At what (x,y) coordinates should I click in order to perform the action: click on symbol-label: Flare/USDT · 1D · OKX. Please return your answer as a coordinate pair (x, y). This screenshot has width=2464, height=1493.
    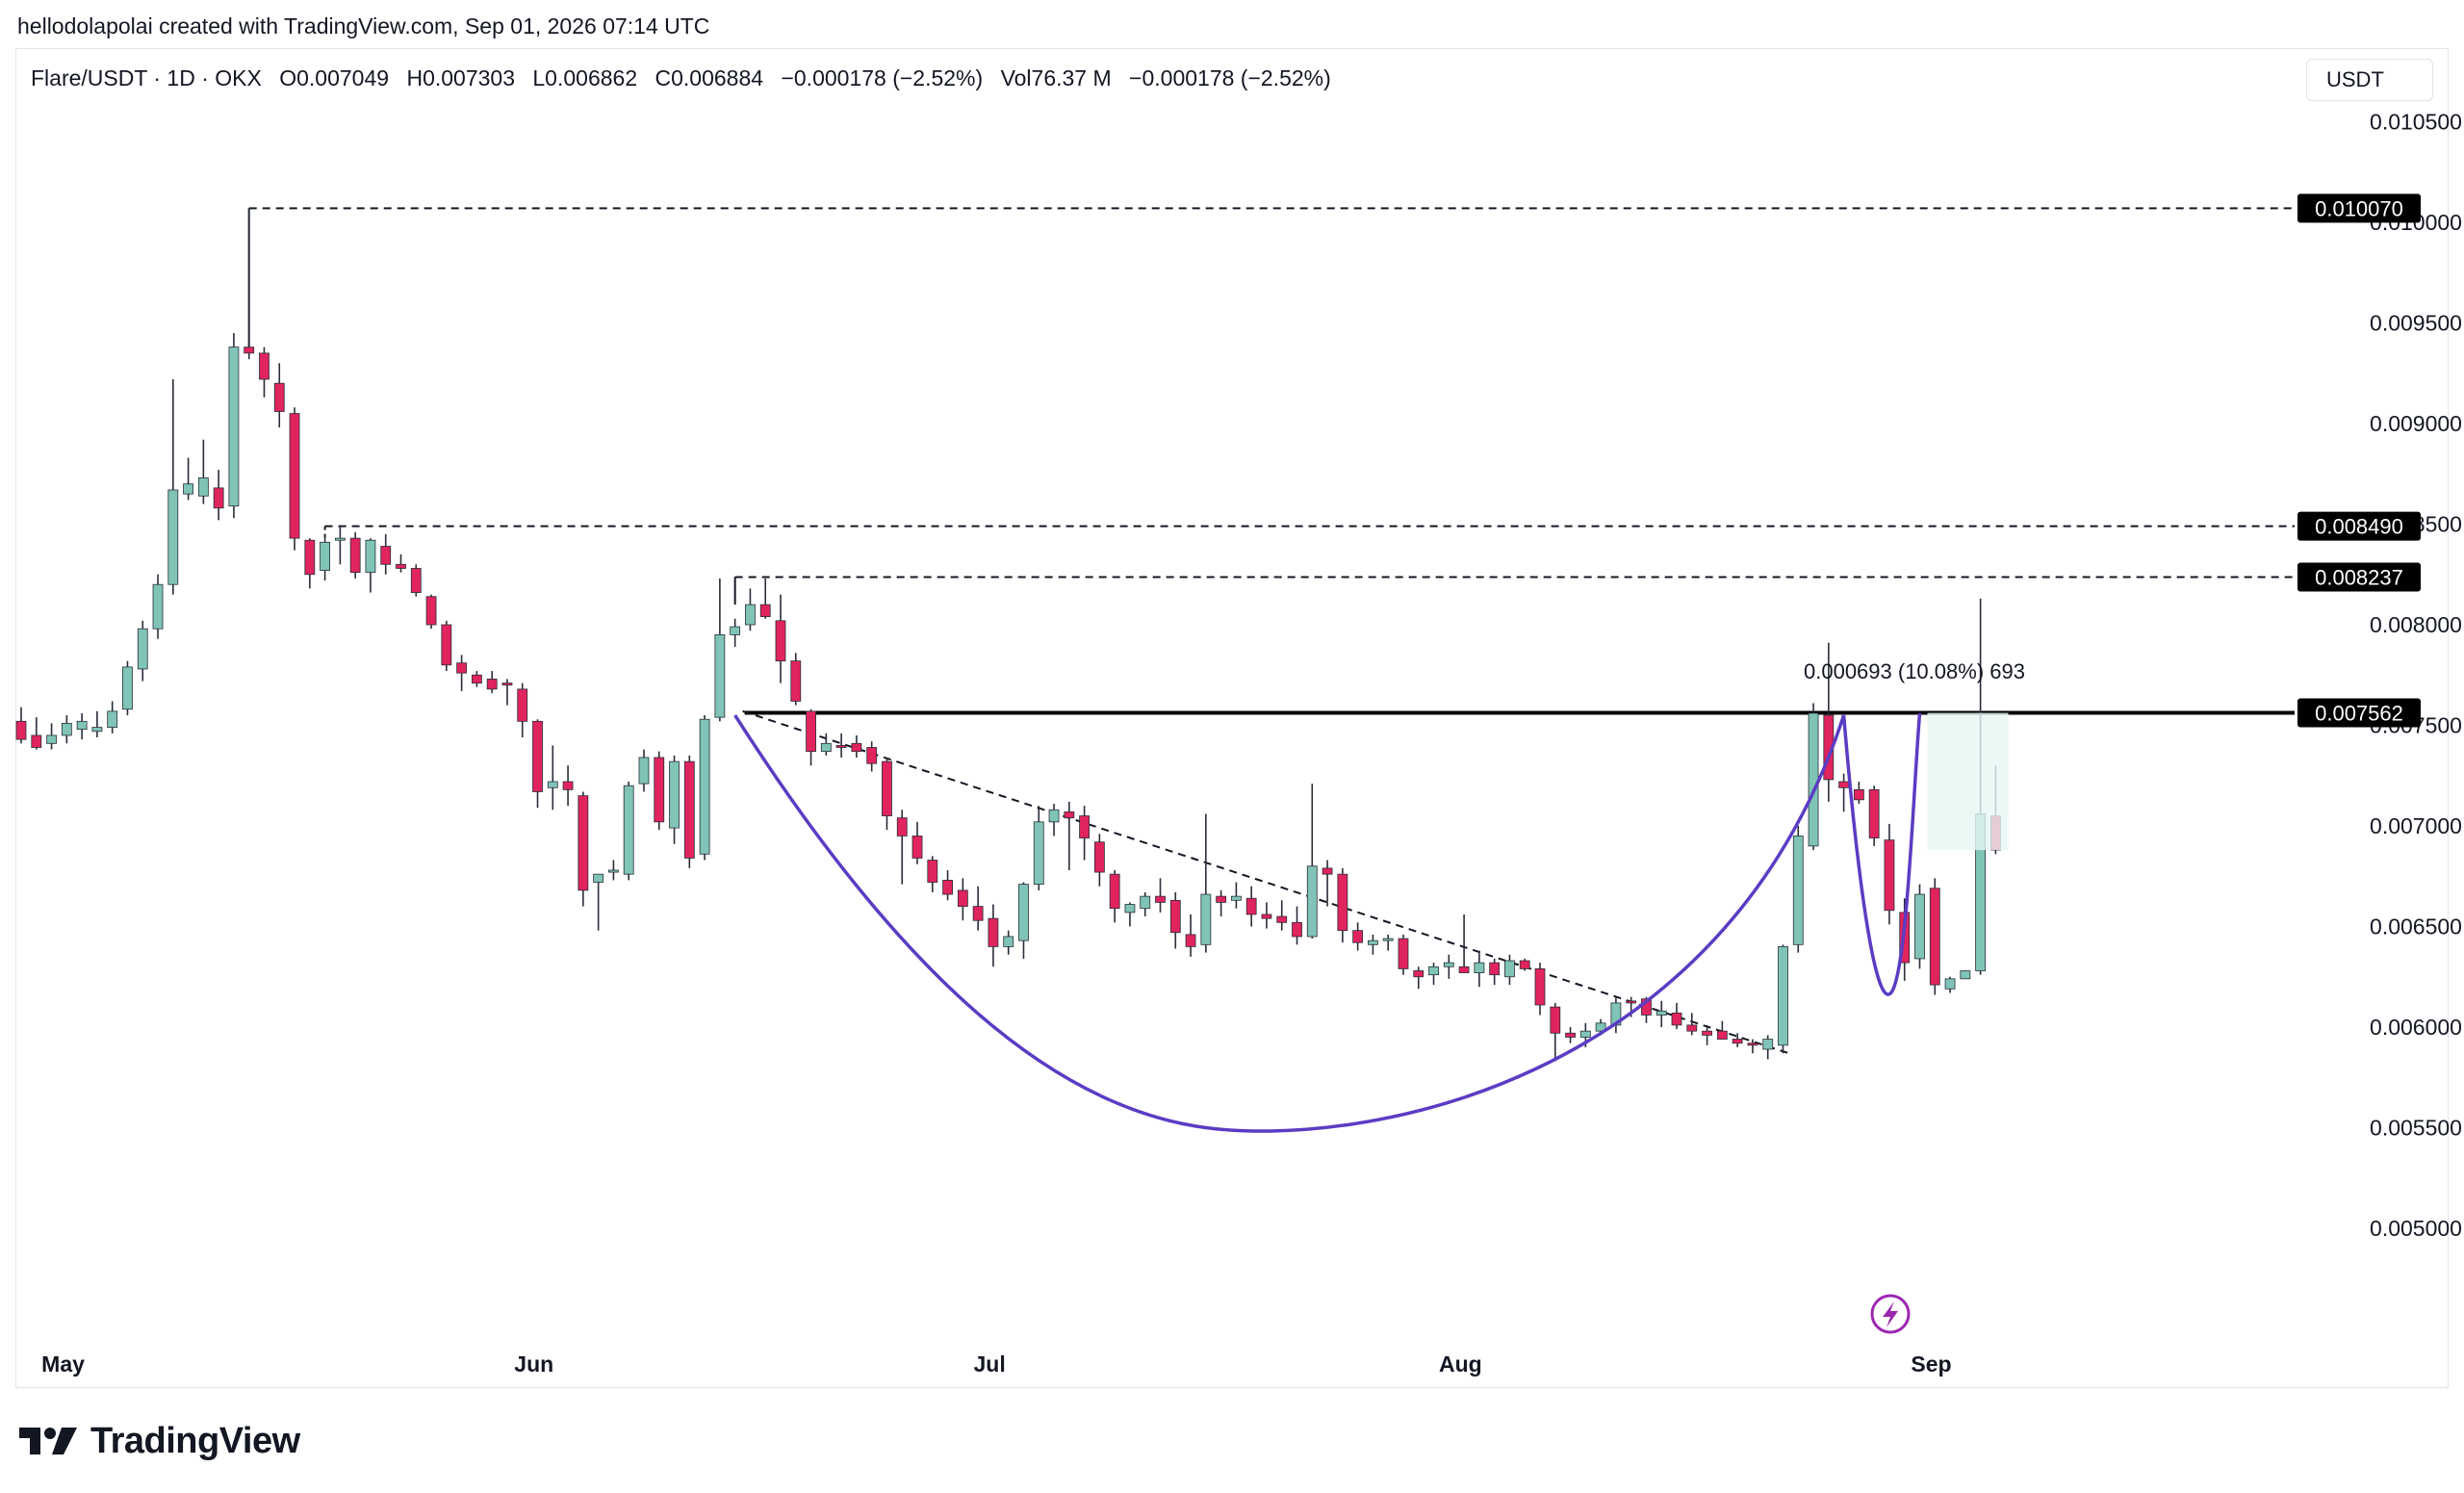
    Looking at the image, I should click on (146, 77).